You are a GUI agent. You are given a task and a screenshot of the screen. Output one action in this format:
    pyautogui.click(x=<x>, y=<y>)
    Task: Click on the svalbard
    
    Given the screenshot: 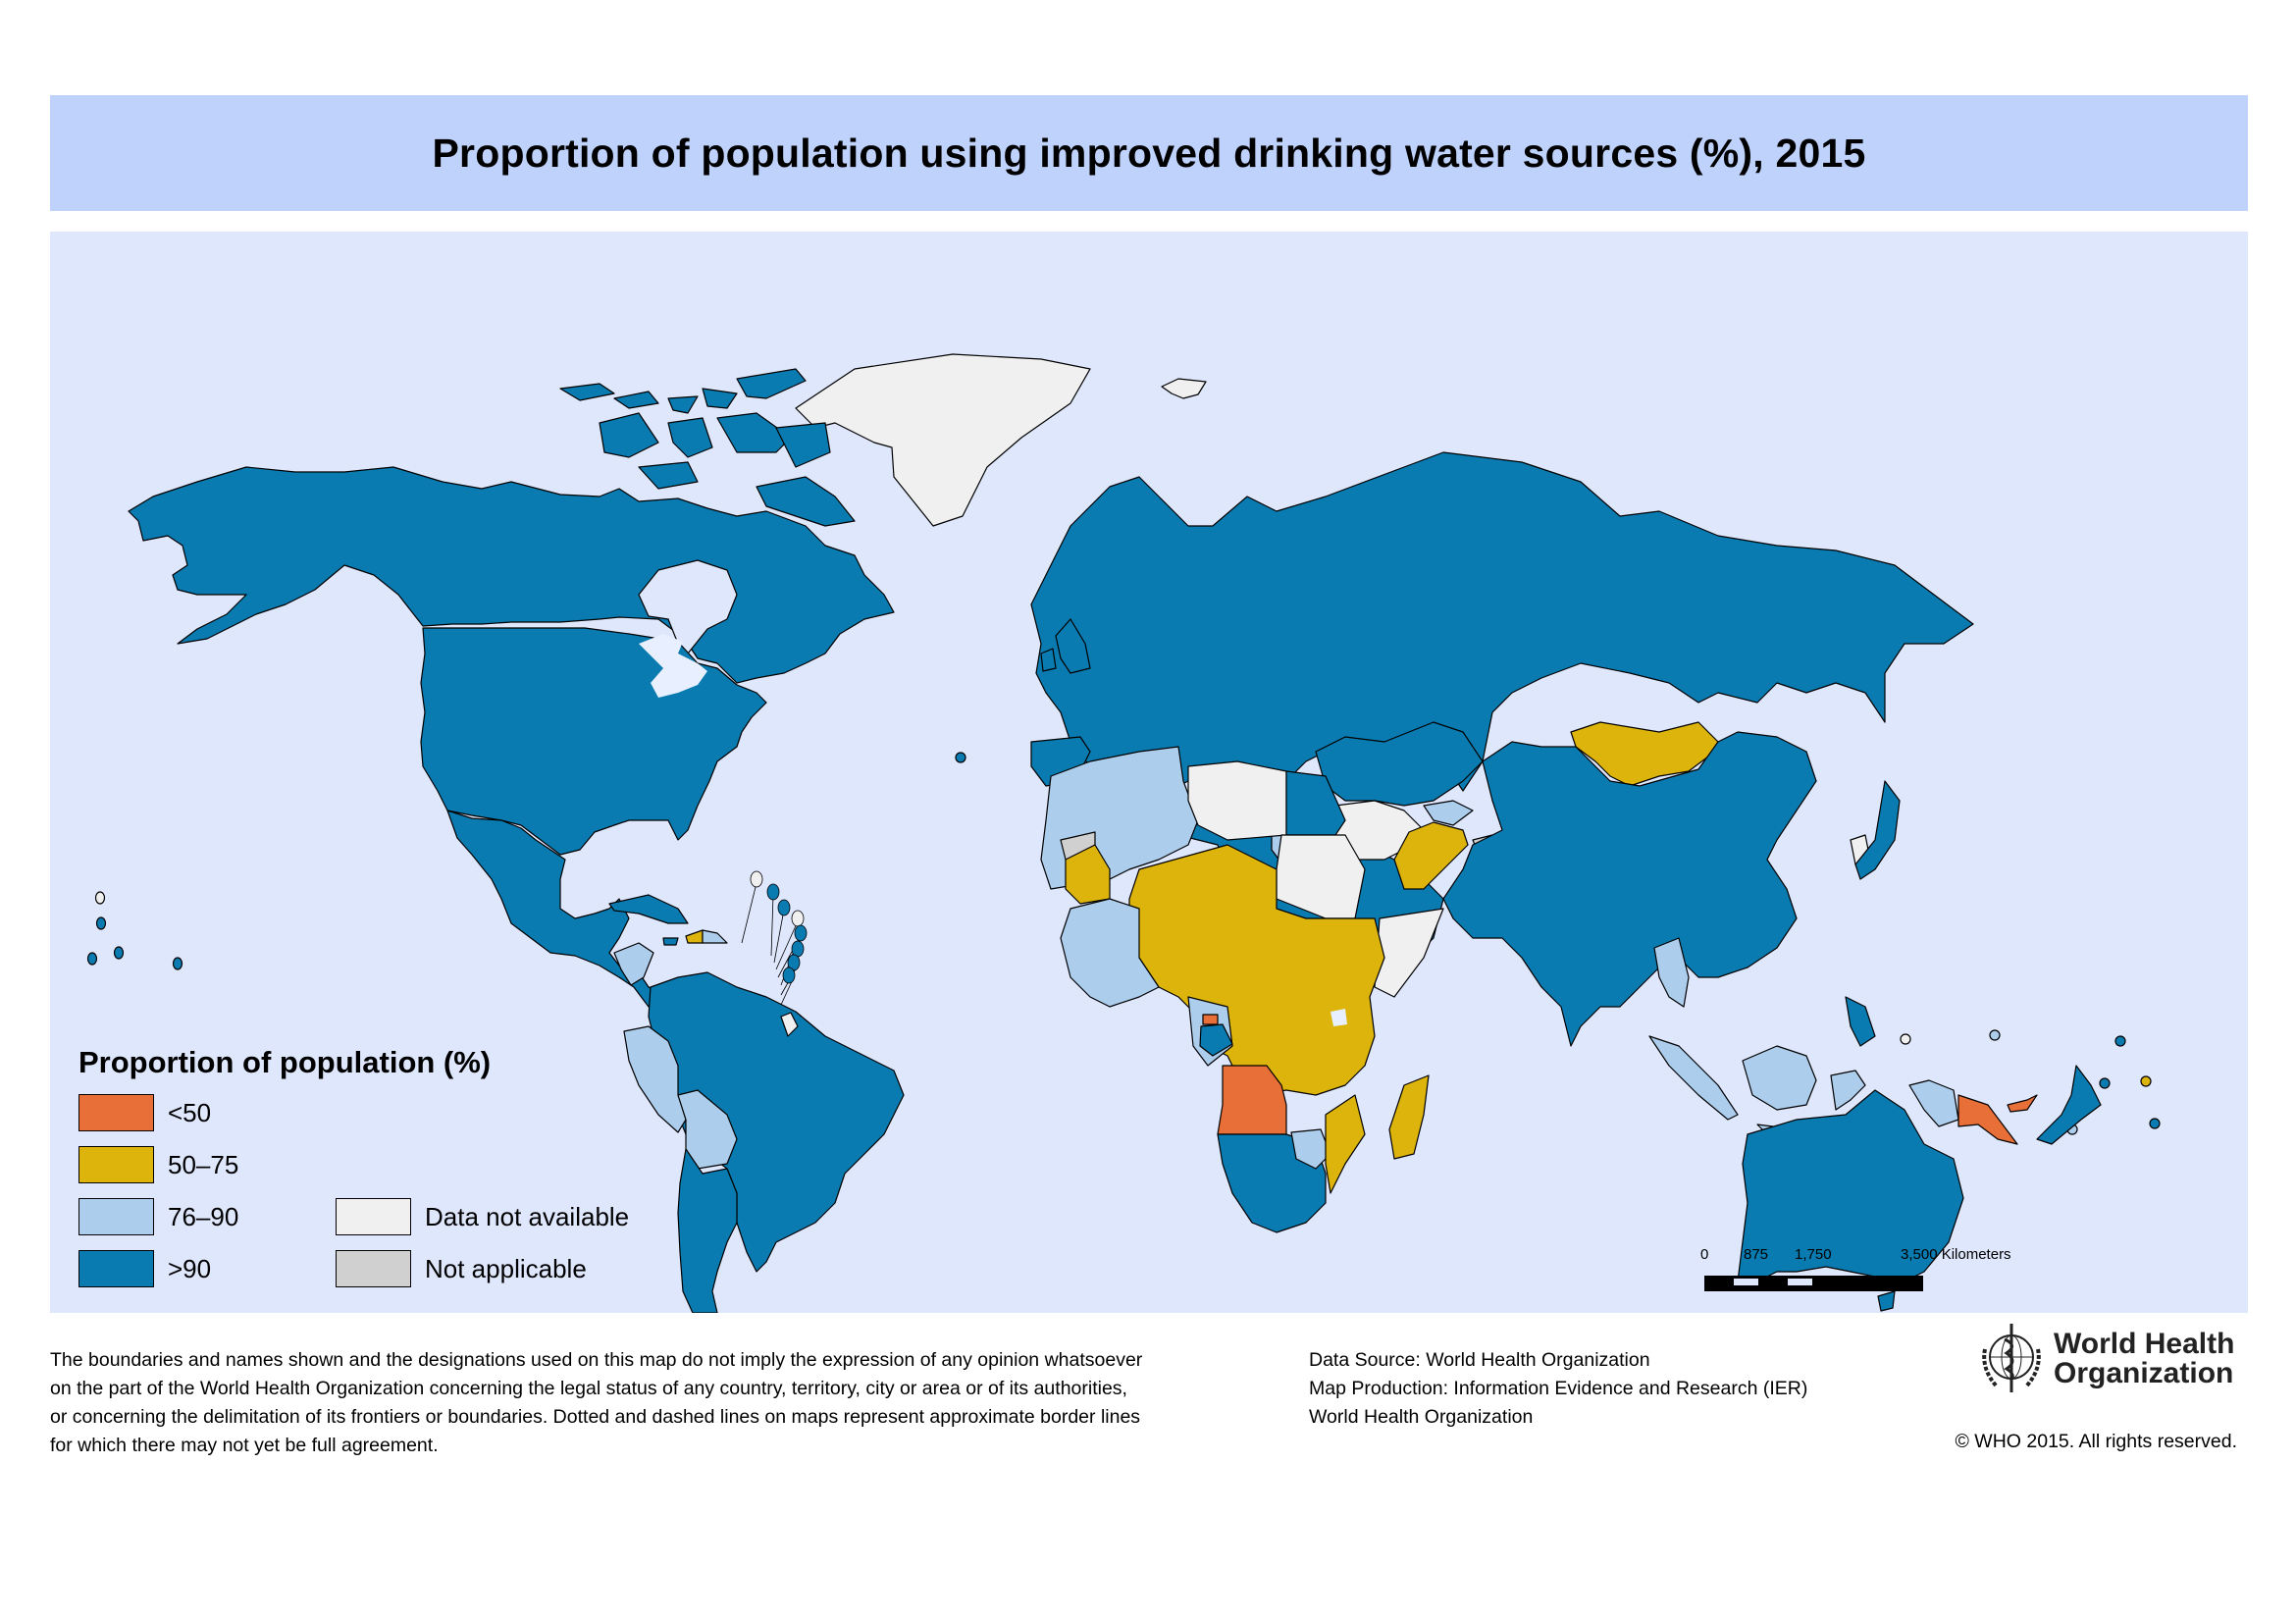 What is the action you would take?
    pyautogui.click(x=1184, y=388)
    